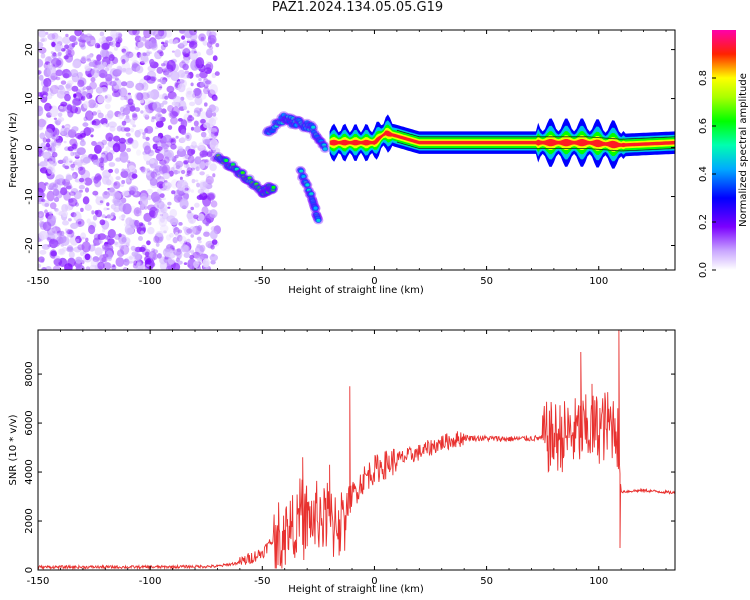 The height and width of the screenshot is (600, 750). What do you see at coordinates (303, 177) in the screenshot?
I see `lower-branch-core` at bounding box center [303, 177].